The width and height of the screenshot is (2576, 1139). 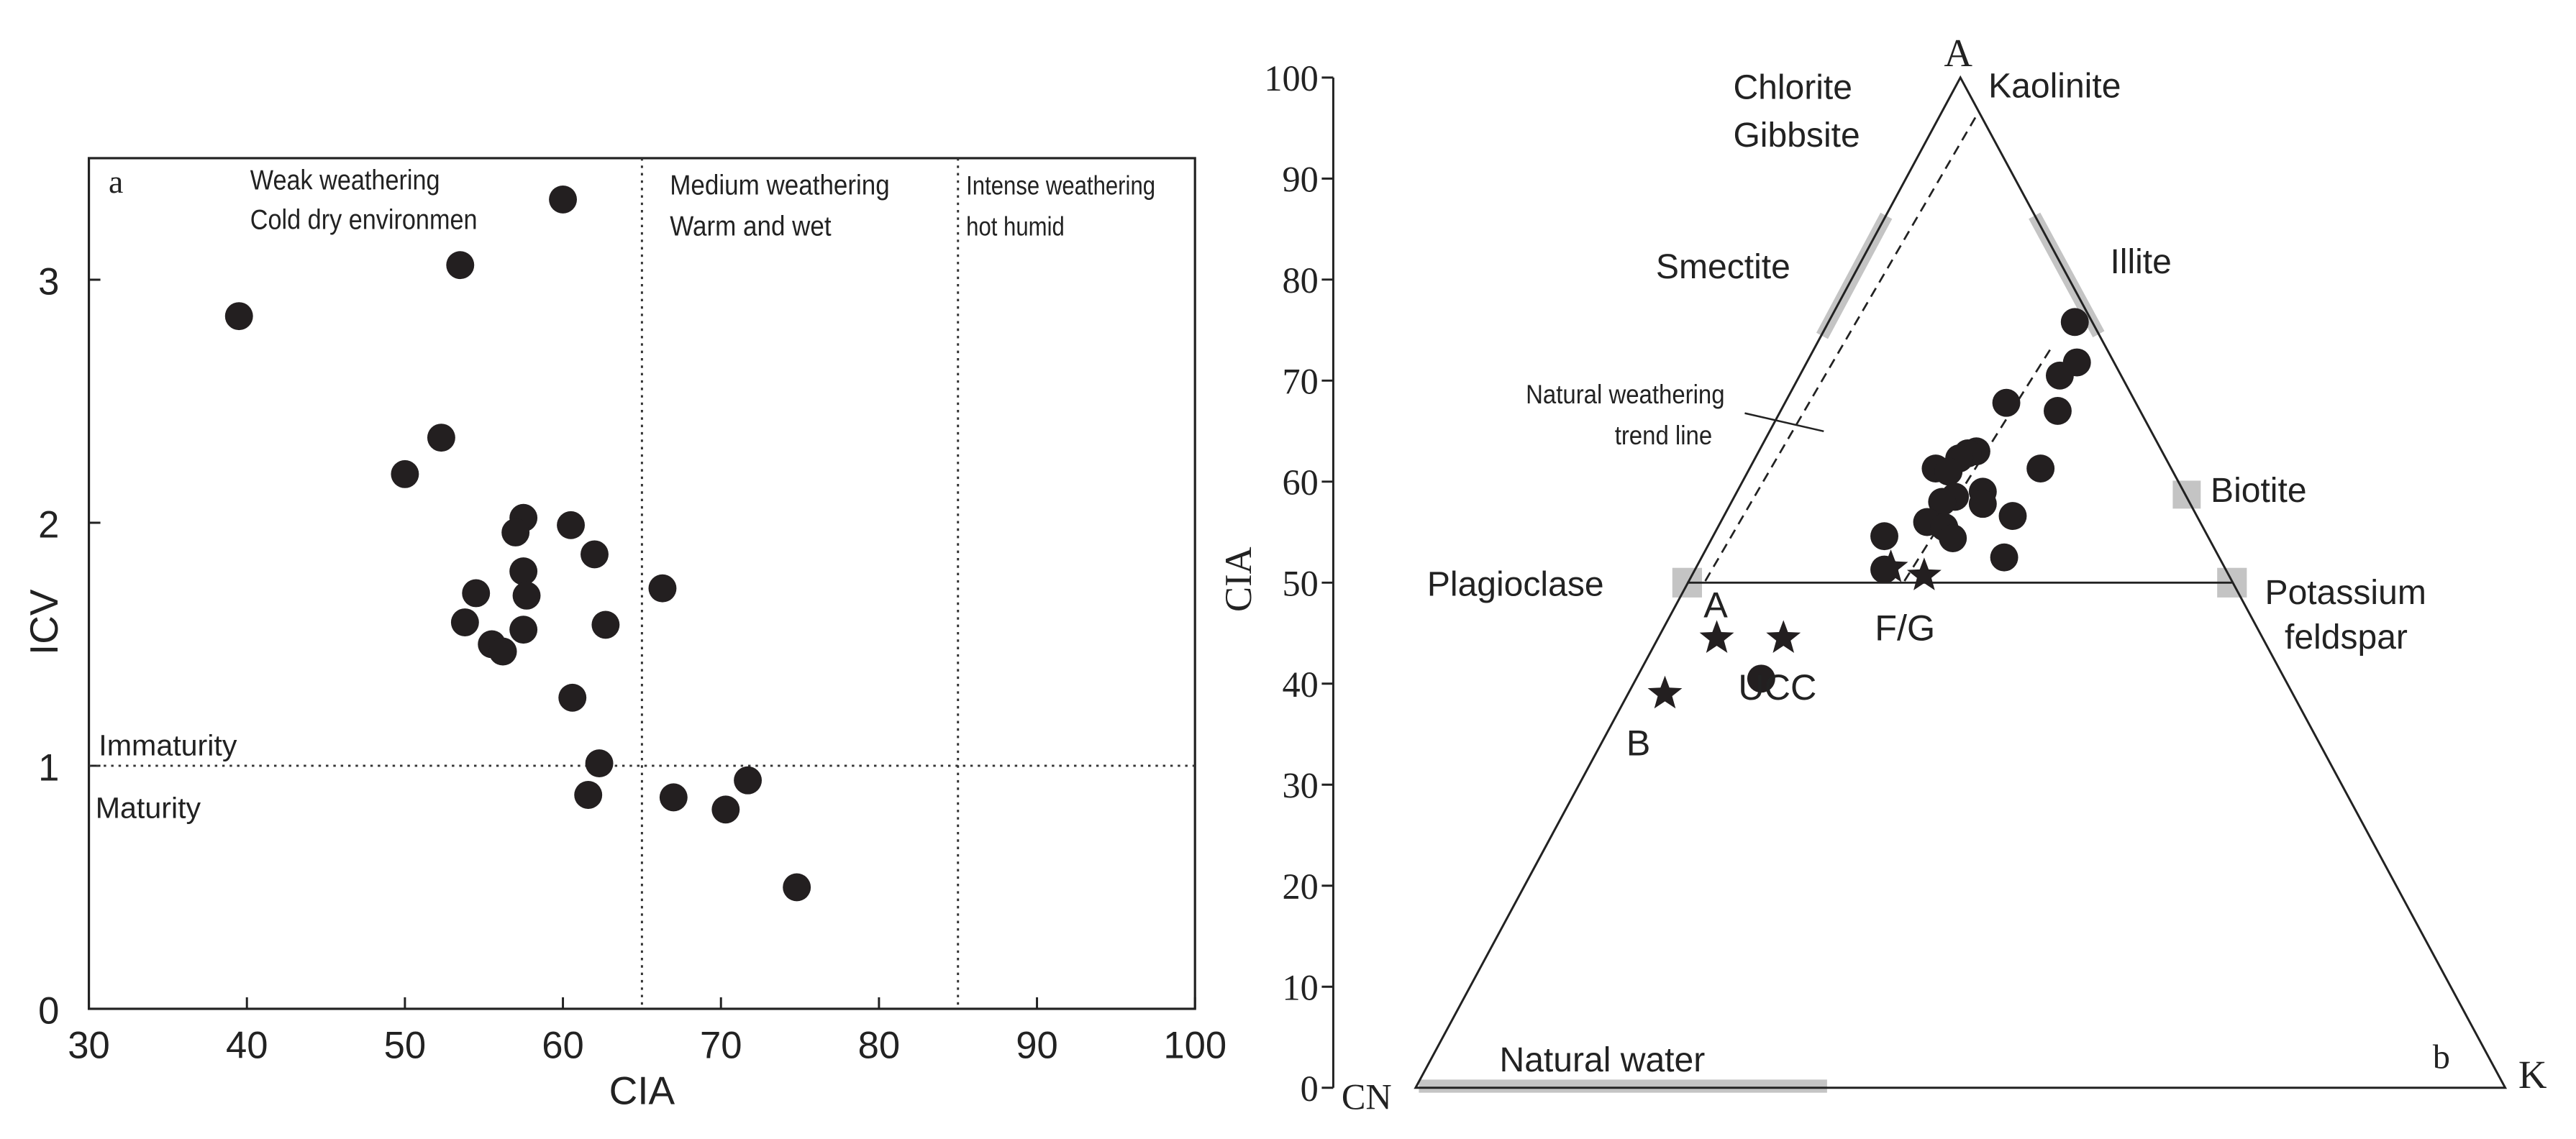 I want to click on zone-intense-line2: hot humid, so click(x=1015, y=227).